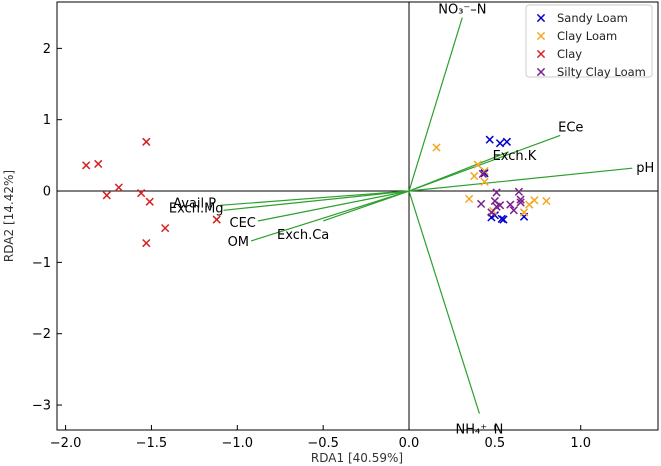 Image resolution: width=661 pixels, height=466 pixels. I want to click on legend-label: Clay, so click(569, 54).